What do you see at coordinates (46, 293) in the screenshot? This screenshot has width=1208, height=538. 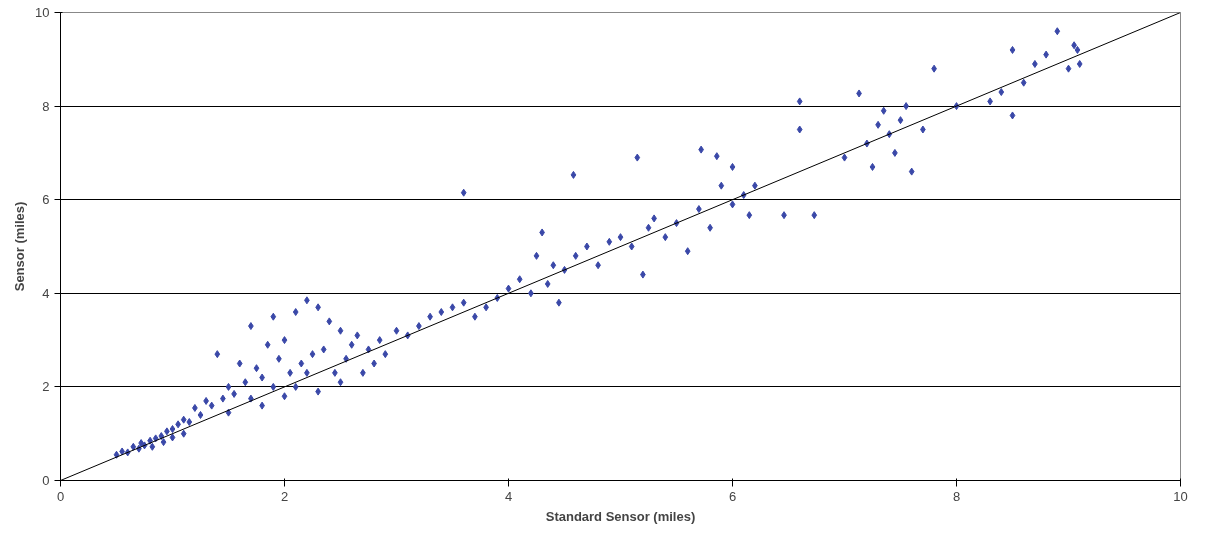 I see `y-tick-label: 4` at bounding box center [46, 293].